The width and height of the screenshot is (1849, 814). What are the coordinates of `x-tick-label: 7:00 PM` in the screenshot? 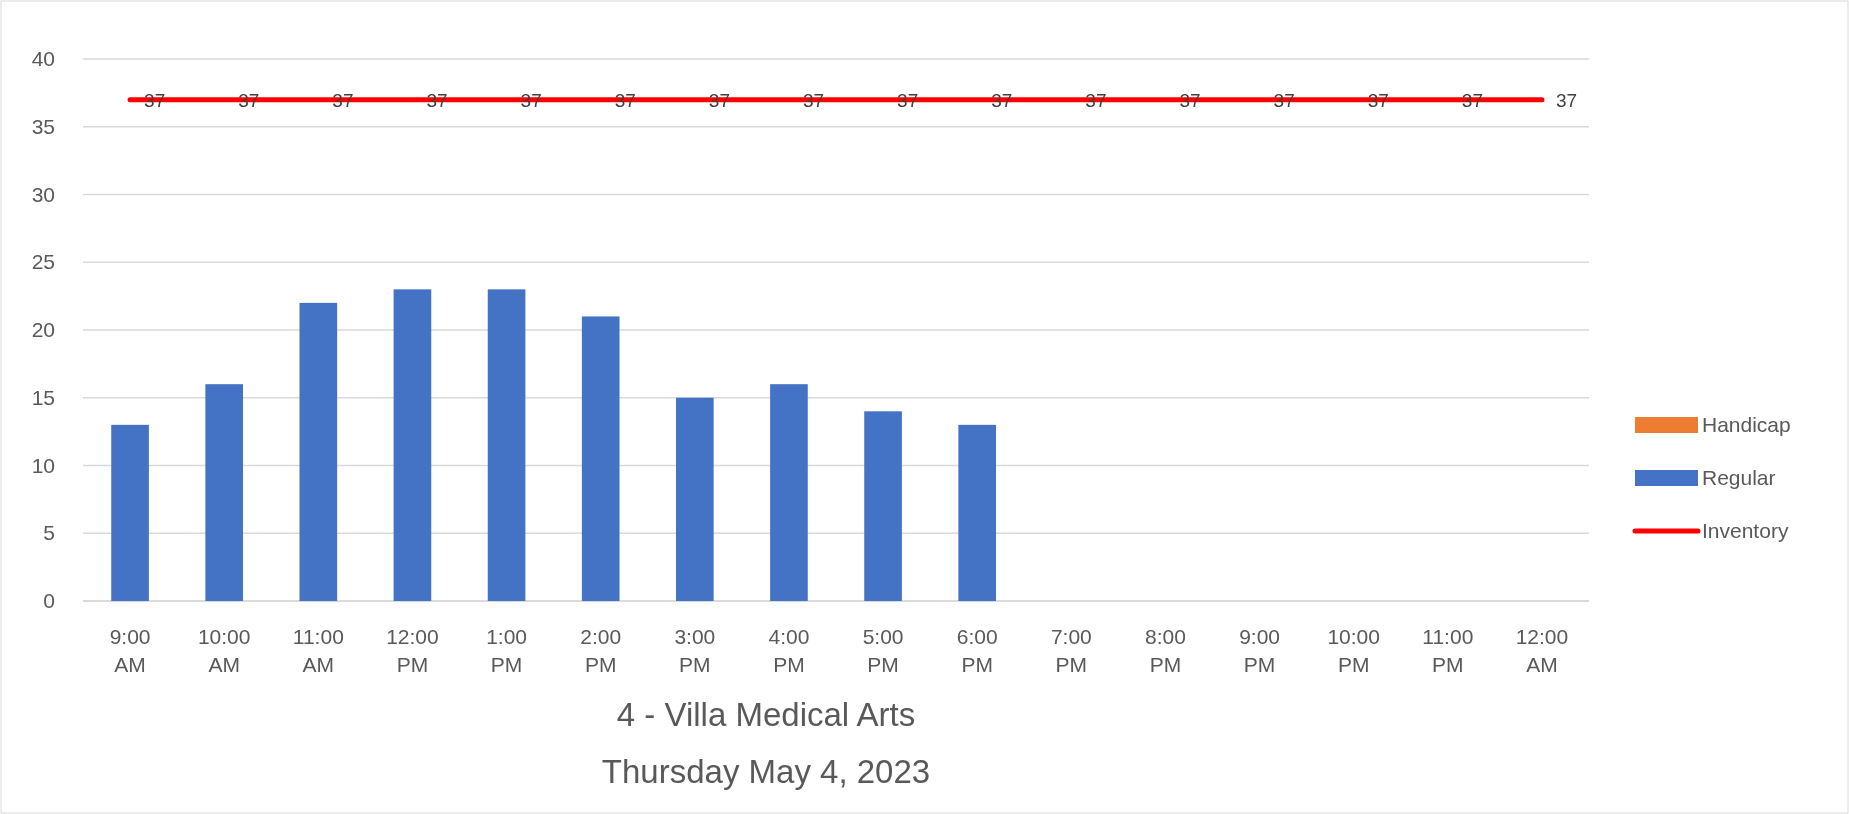 It's located at (1071, 650).